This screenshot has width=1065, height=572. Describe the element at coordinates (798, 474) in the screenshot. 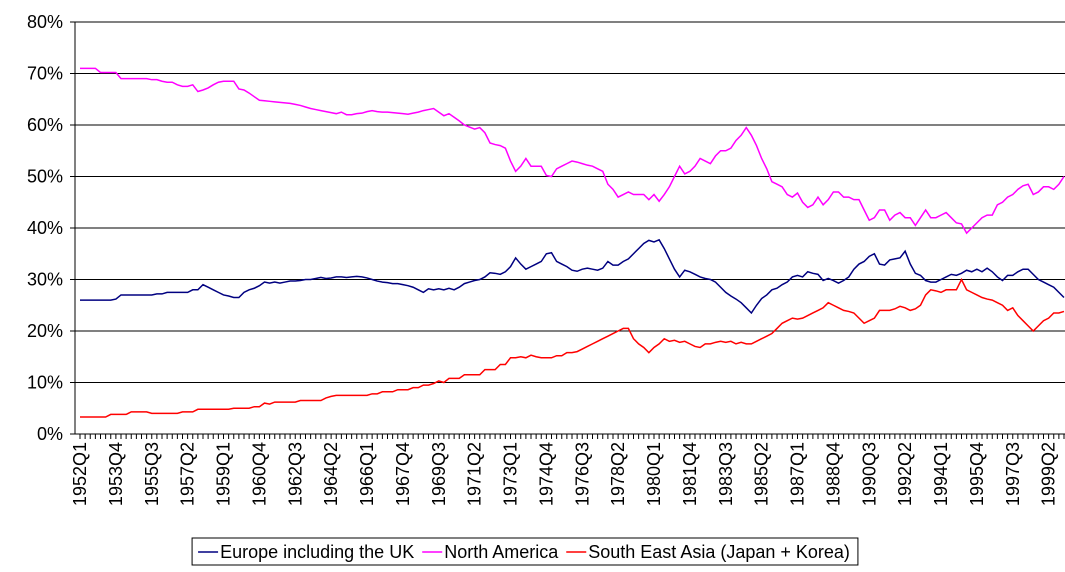

I see `x-tick-label: 1987Q1` at that location.